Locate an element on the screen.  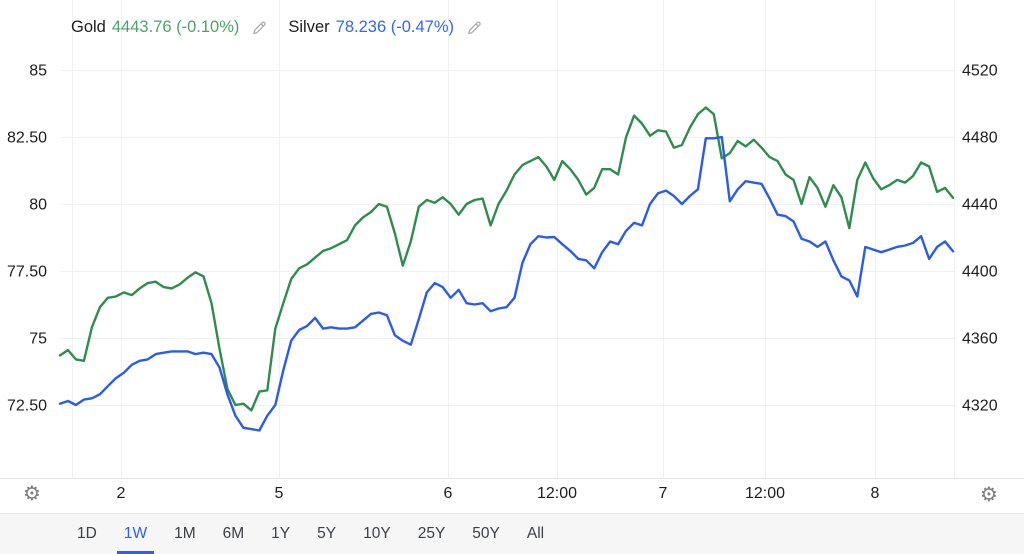
left-axis-tick: 77.50 is located at coordinates (27, 272).